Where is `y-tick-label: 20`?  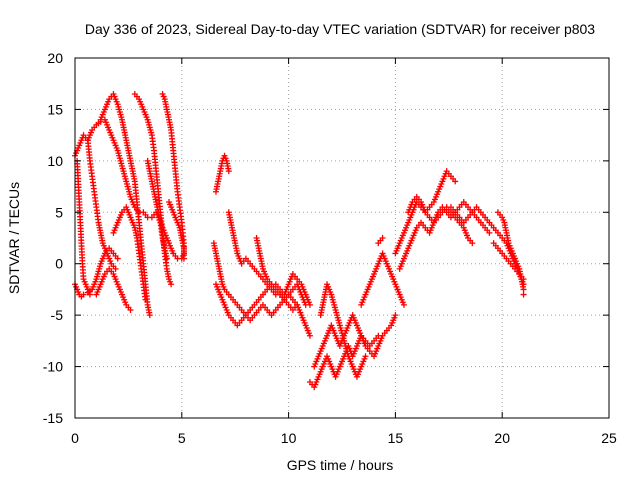
y-tick-label: 20 is located at coordinates (55, 58).